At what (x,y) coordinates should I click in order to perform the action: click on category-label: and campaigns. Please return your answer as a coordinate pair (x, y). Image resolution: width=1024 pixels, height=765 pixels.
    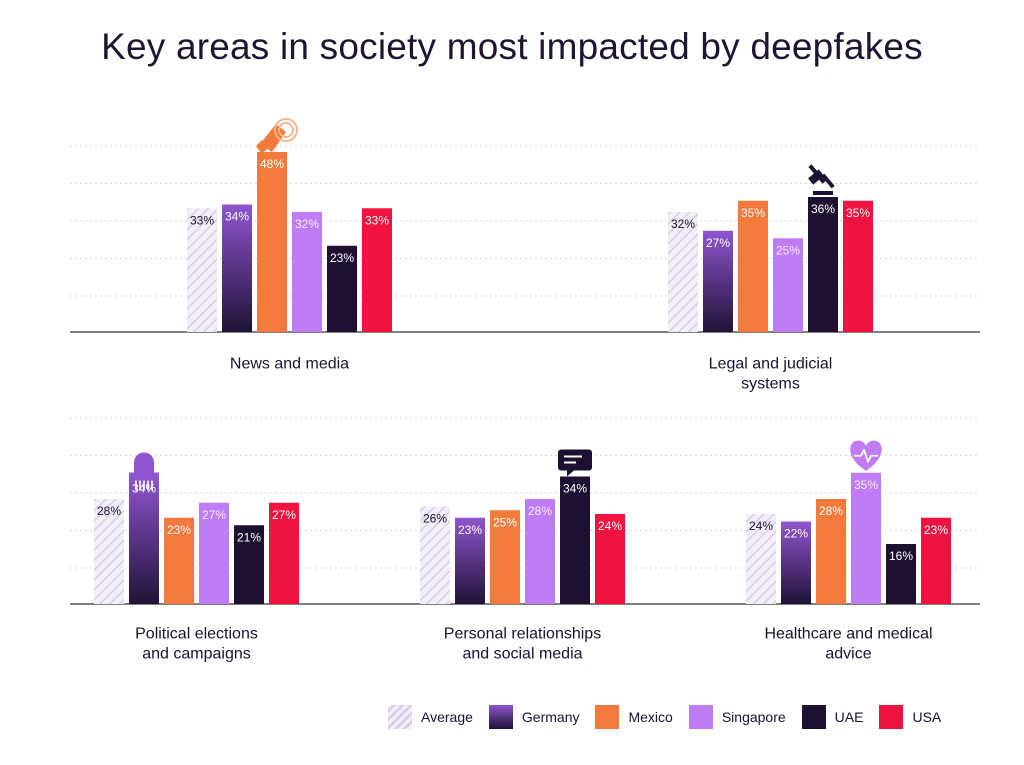
    Looking at the image, I should click on (196, 653).